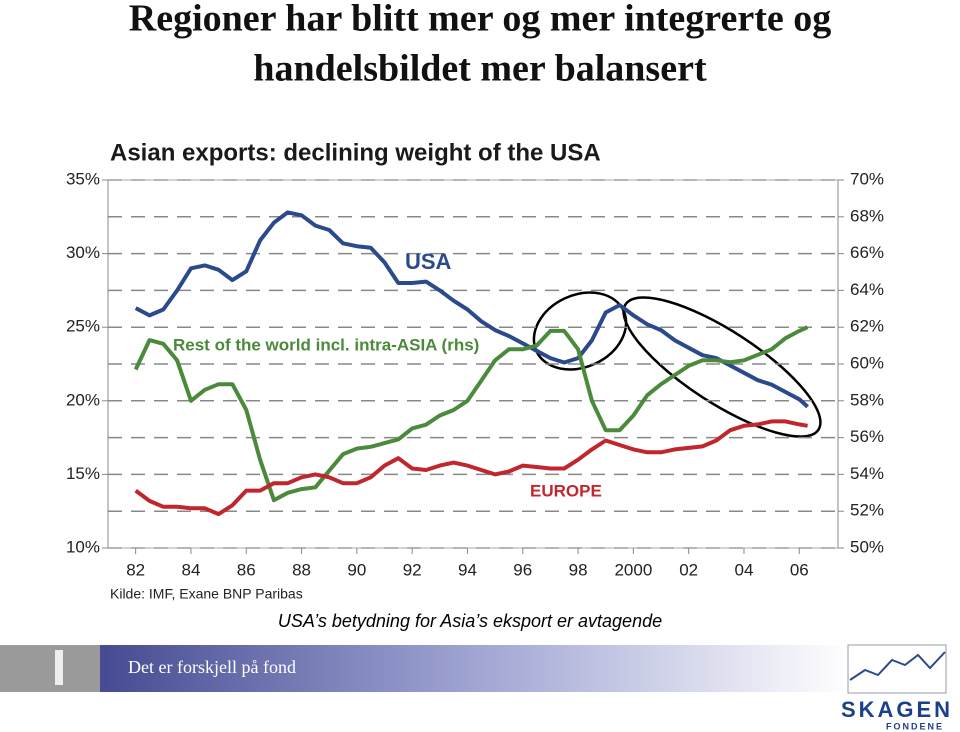 The width and height of the screenshot is (960, 732). What do you see at coordinates (867, 252) in the screenshot?
I see `y2-tick-label: 66%` at bounding box center [867, 252].